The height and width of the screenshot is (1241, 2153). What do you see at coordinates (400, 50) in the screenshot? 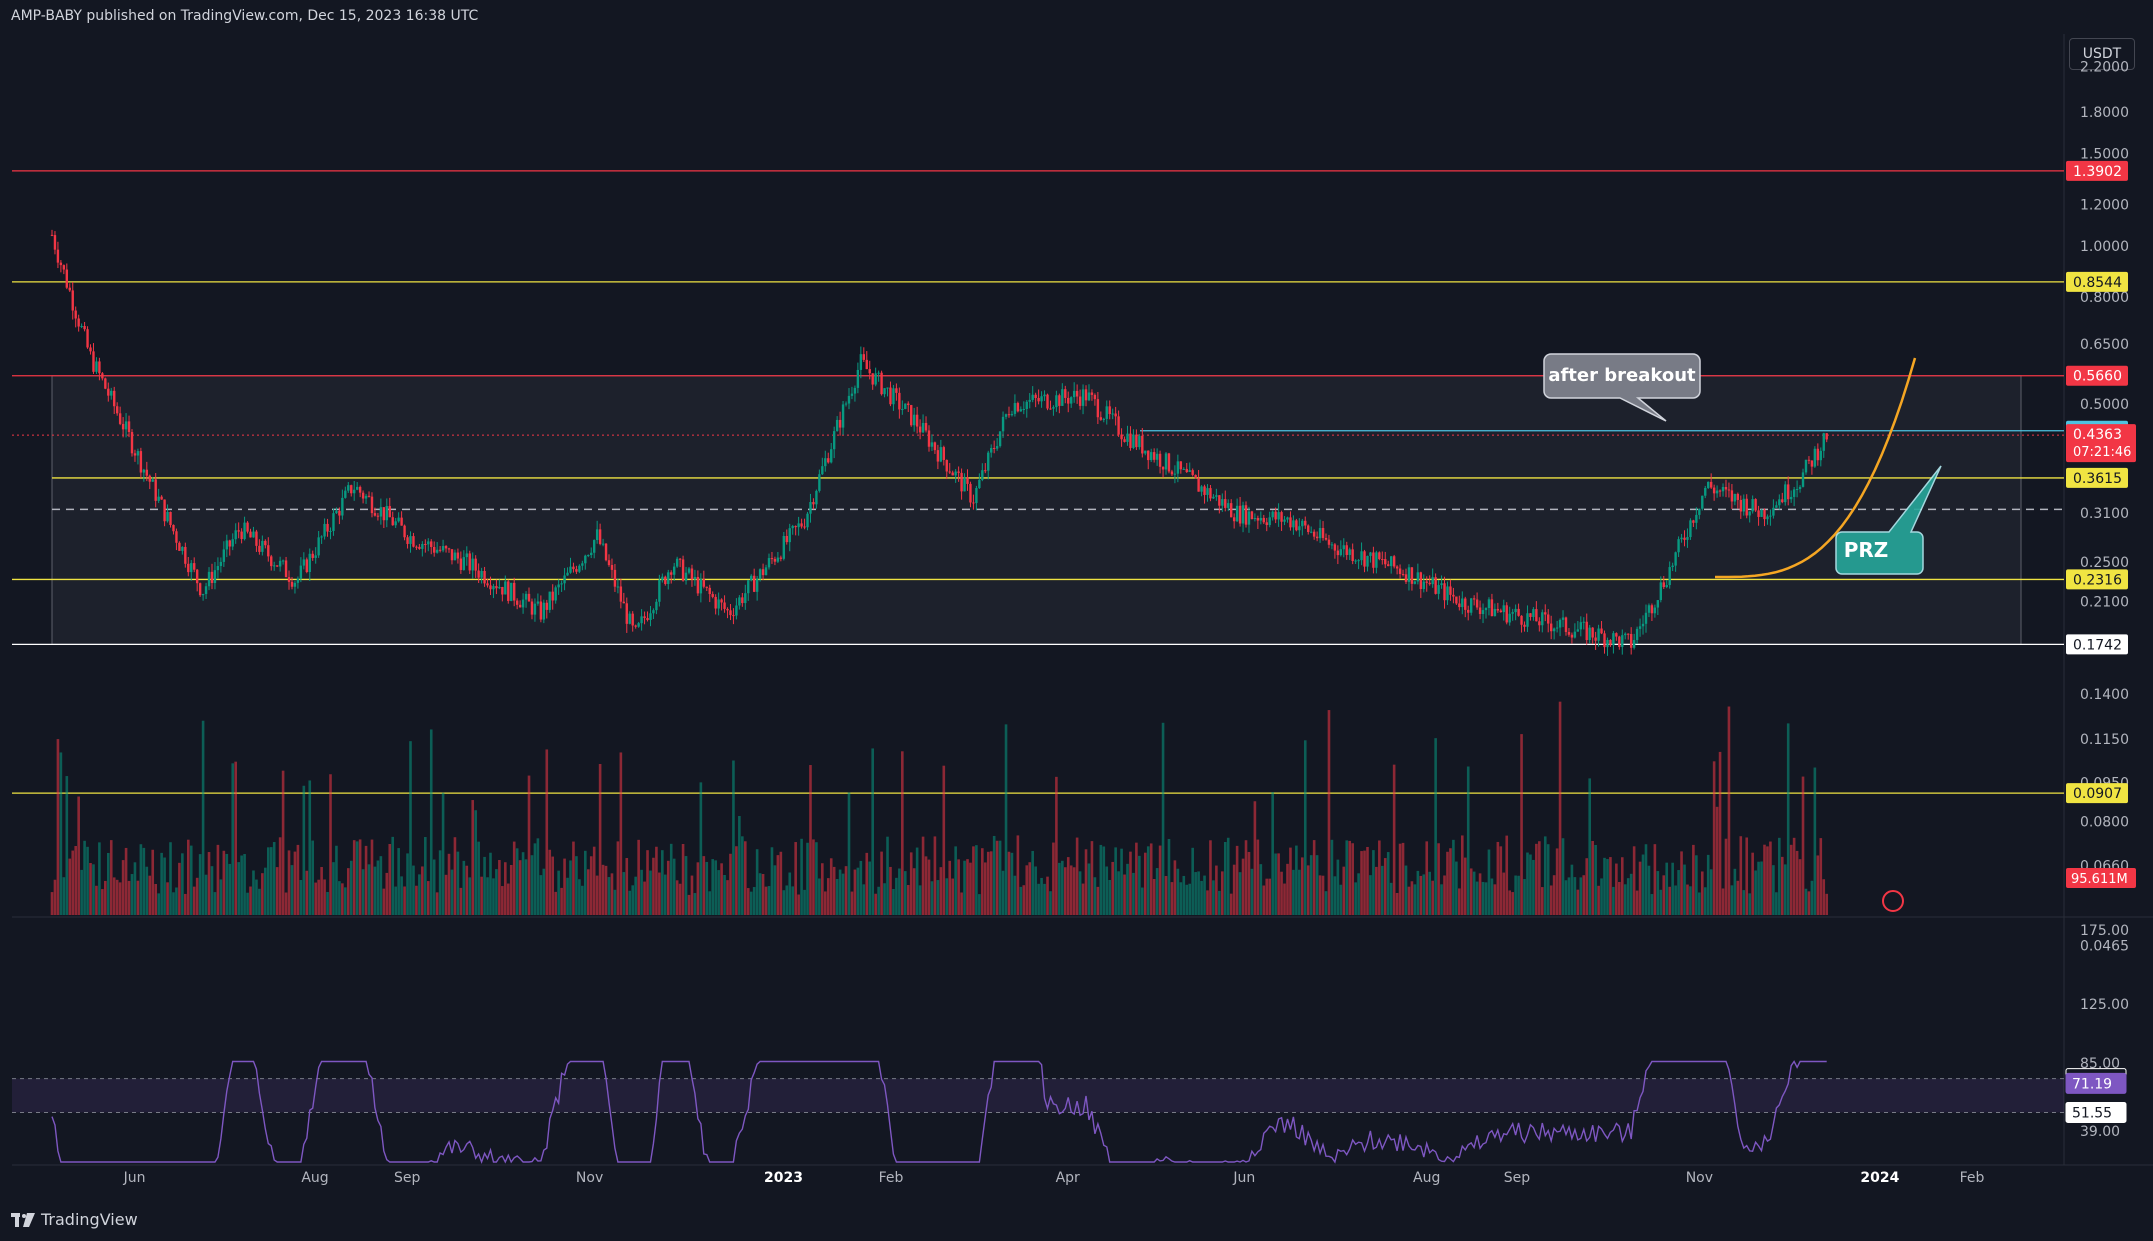
I see `low-label: L` at bounding box center [400, 50].